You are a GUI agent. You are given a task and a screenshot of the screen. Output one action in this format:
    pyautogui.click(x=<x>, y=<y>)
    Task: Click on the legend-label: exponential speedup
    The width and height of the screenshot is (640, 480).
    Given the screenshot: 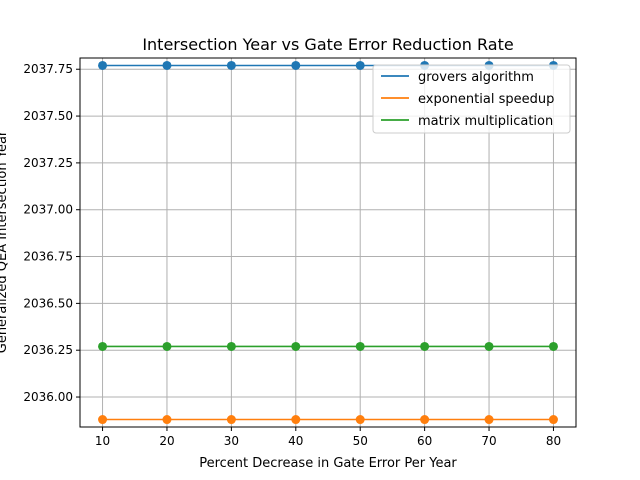 What is the action you would take?
    pyautogui.click(x=486, y=99)
    